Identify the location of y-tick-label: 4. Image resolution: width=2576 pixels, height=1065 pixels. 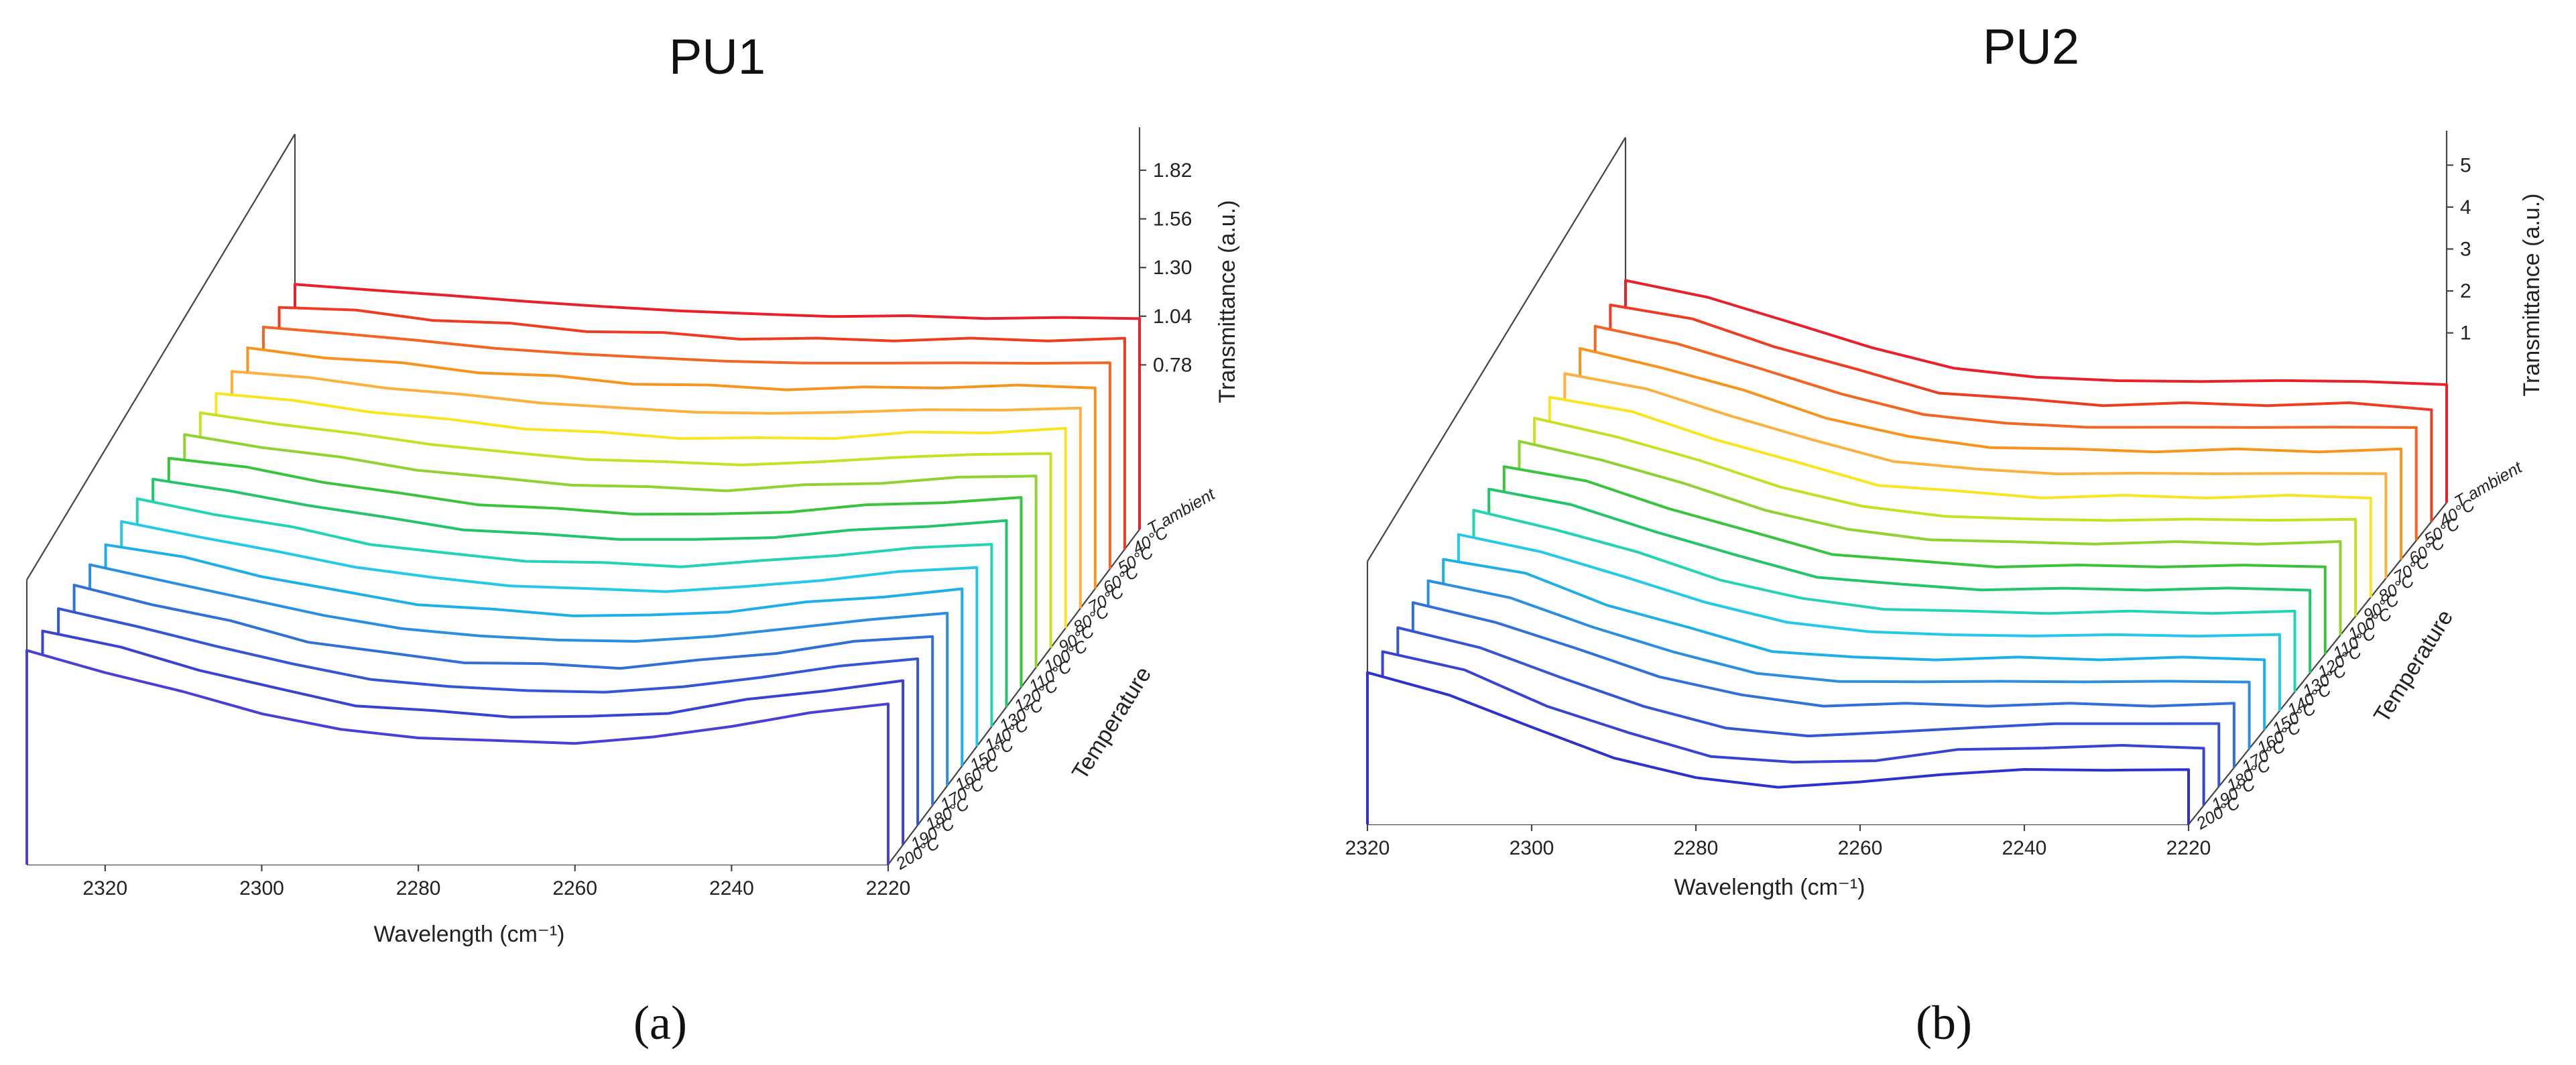
(2466, 207).